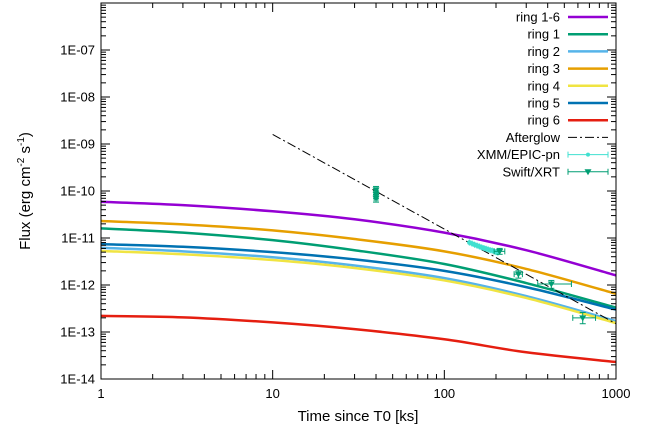  Describe the element at coordinates (25, 134) in the screenshot. I see `y-axis-label-part: )` at that location.